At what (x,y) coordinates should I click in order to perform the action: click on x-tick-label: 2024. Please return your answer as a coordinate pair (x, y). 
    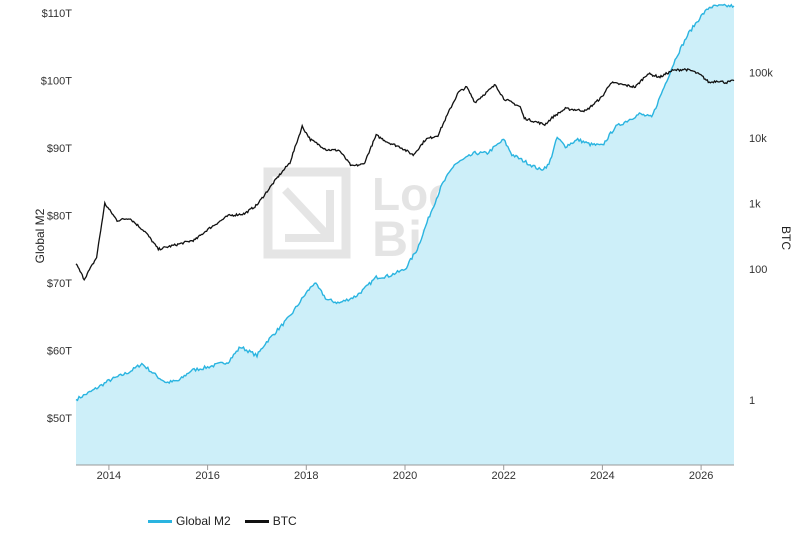
    Looking at the image, I should click on (602, 476).